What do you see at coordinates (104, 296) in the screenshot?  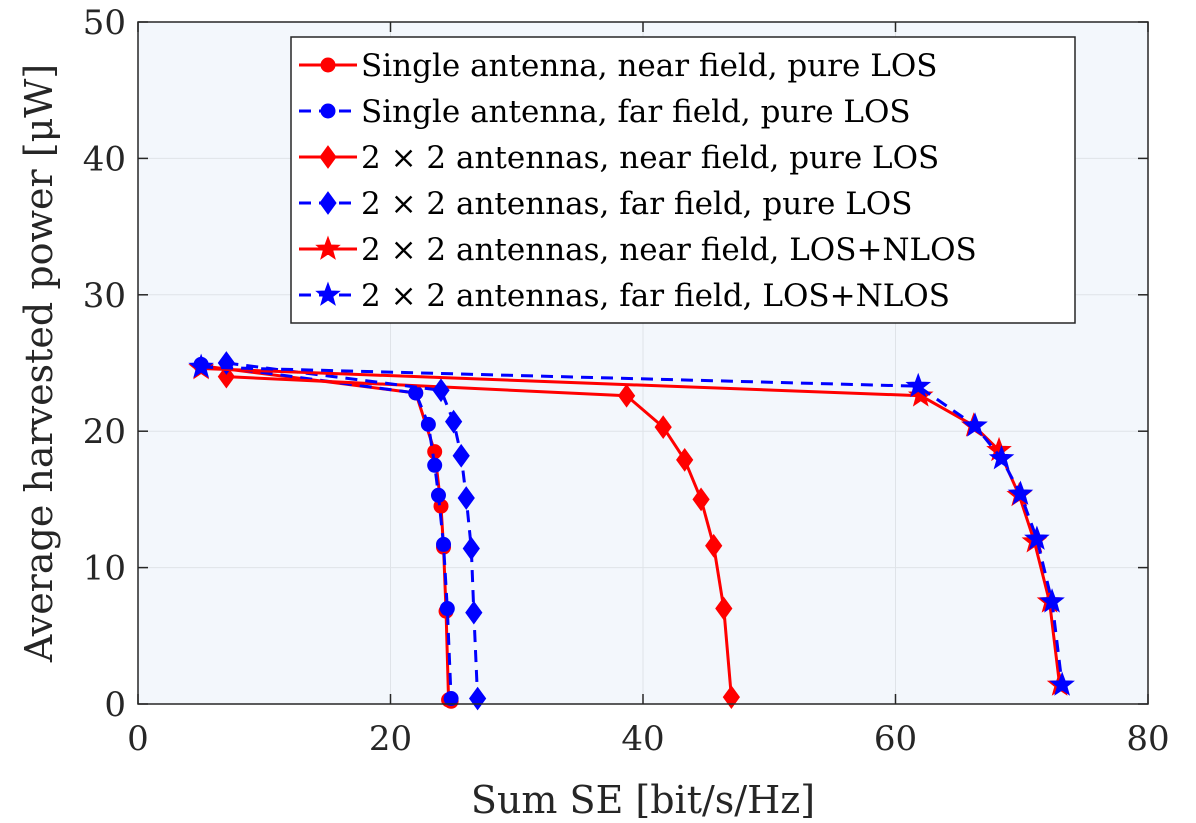 I see `y-tick-label: 30` at bounding box center [104, 296].